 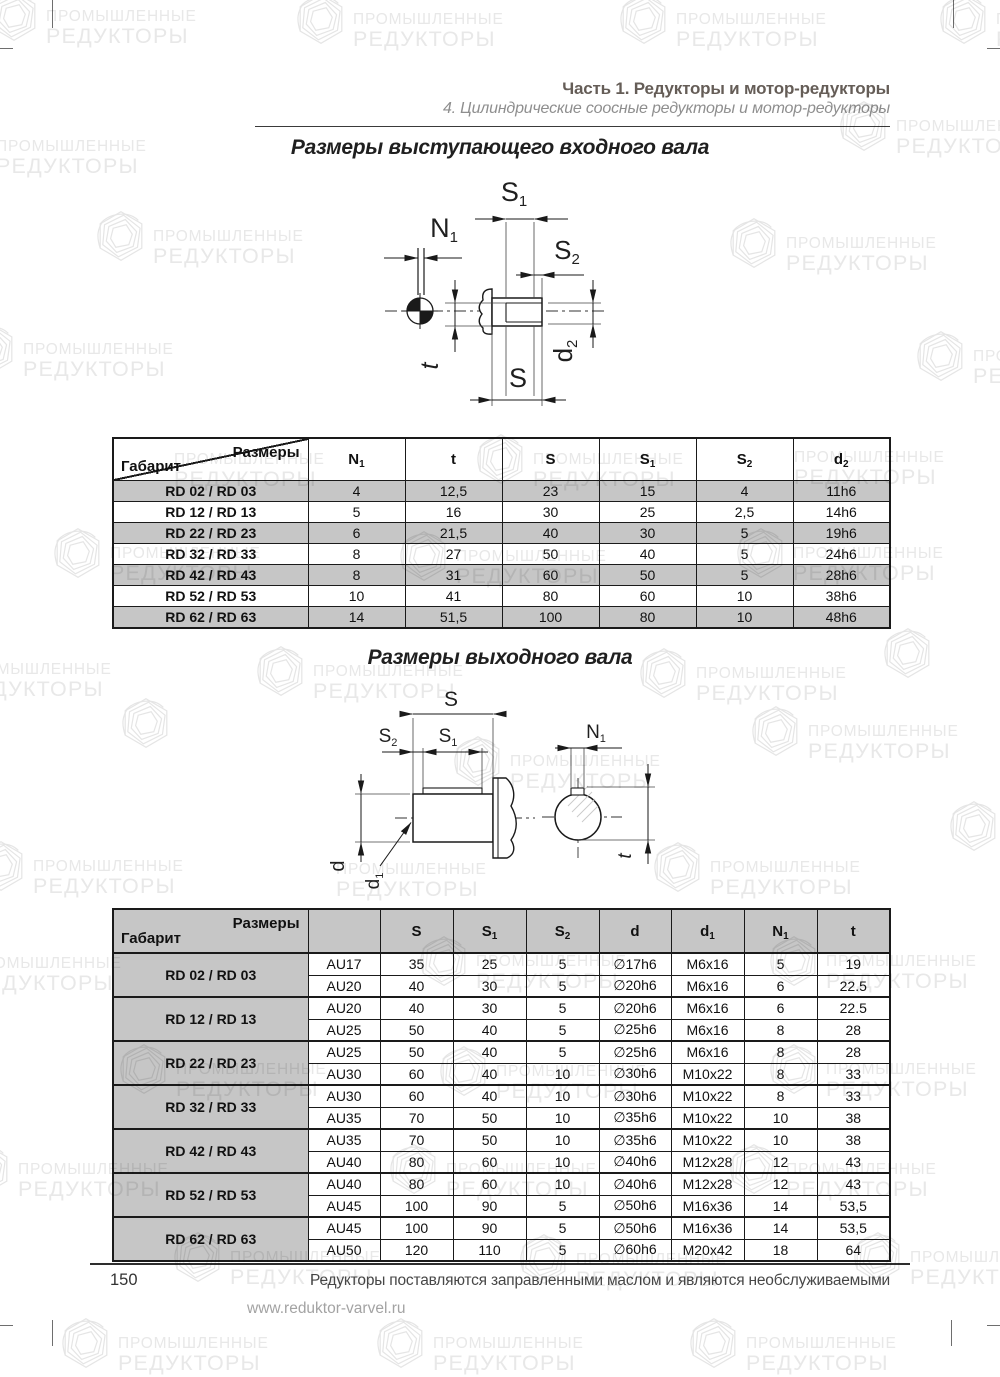 I want to click on value-cell: 30, so click(x=489, y=986).